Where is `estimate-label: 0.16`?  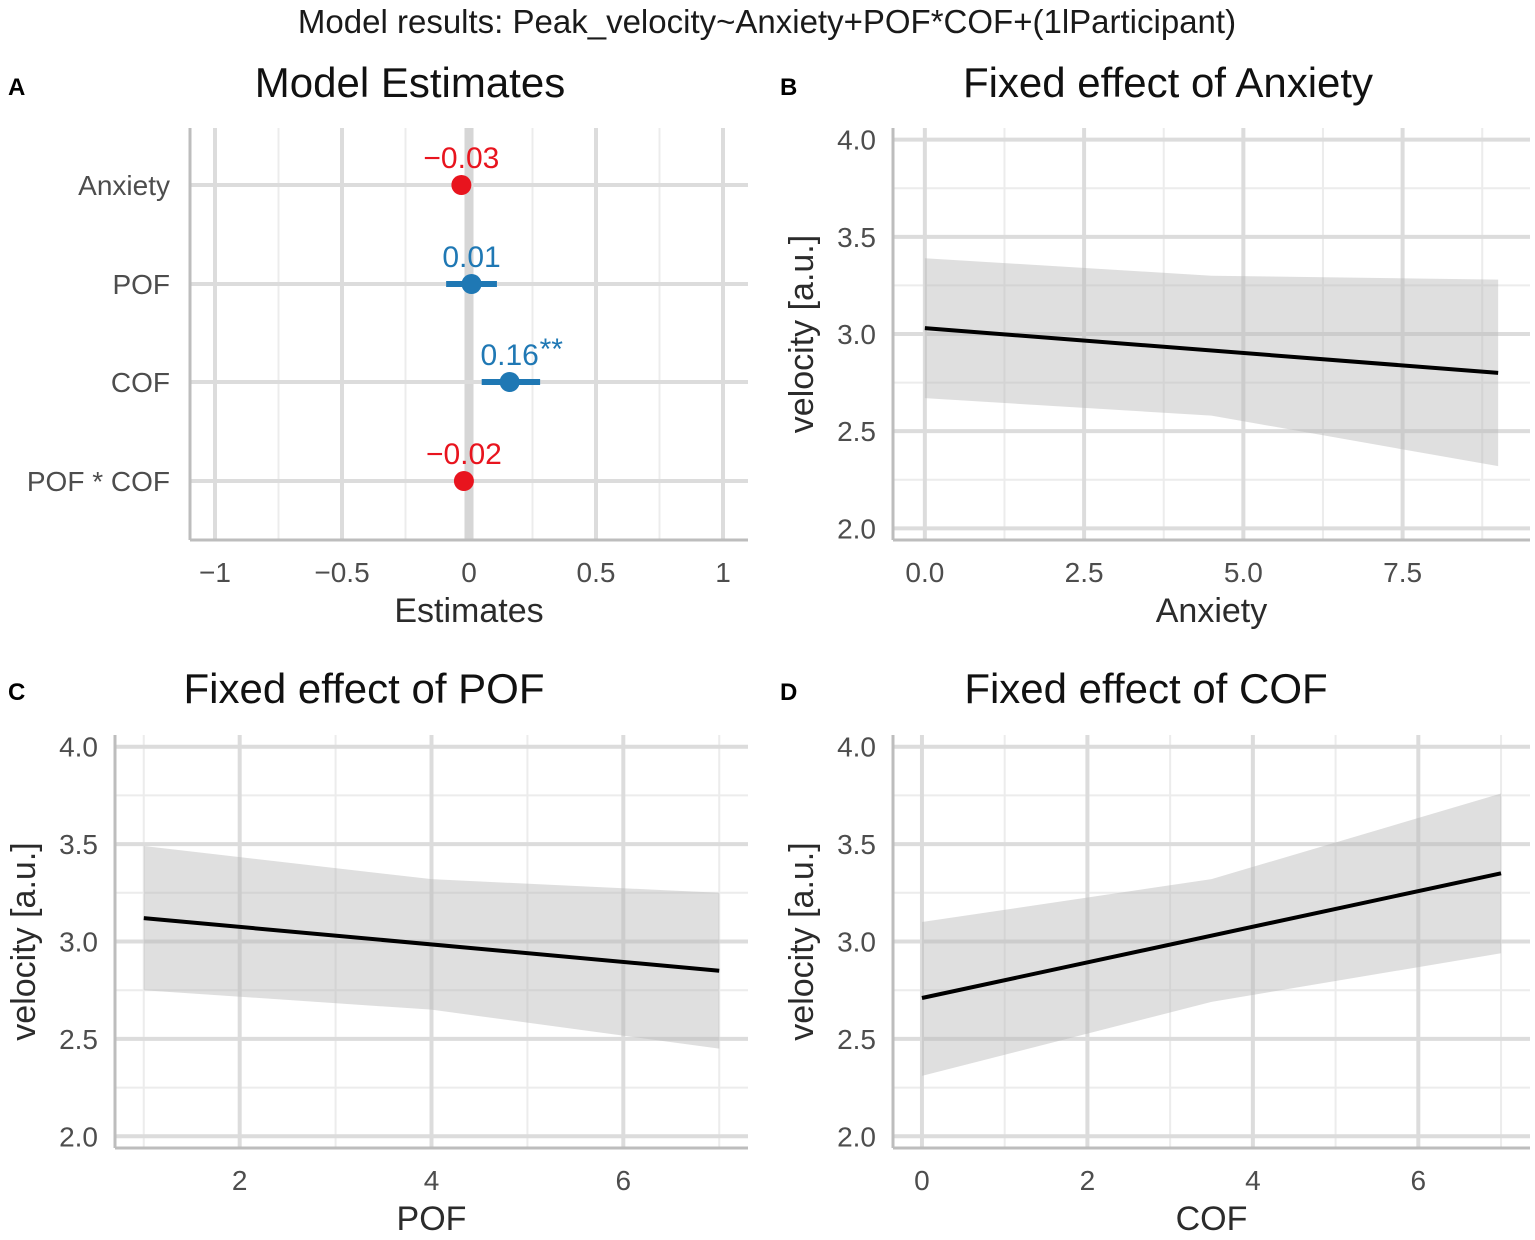 estimate-label: 0.16 is located at coordinates (509, 355).